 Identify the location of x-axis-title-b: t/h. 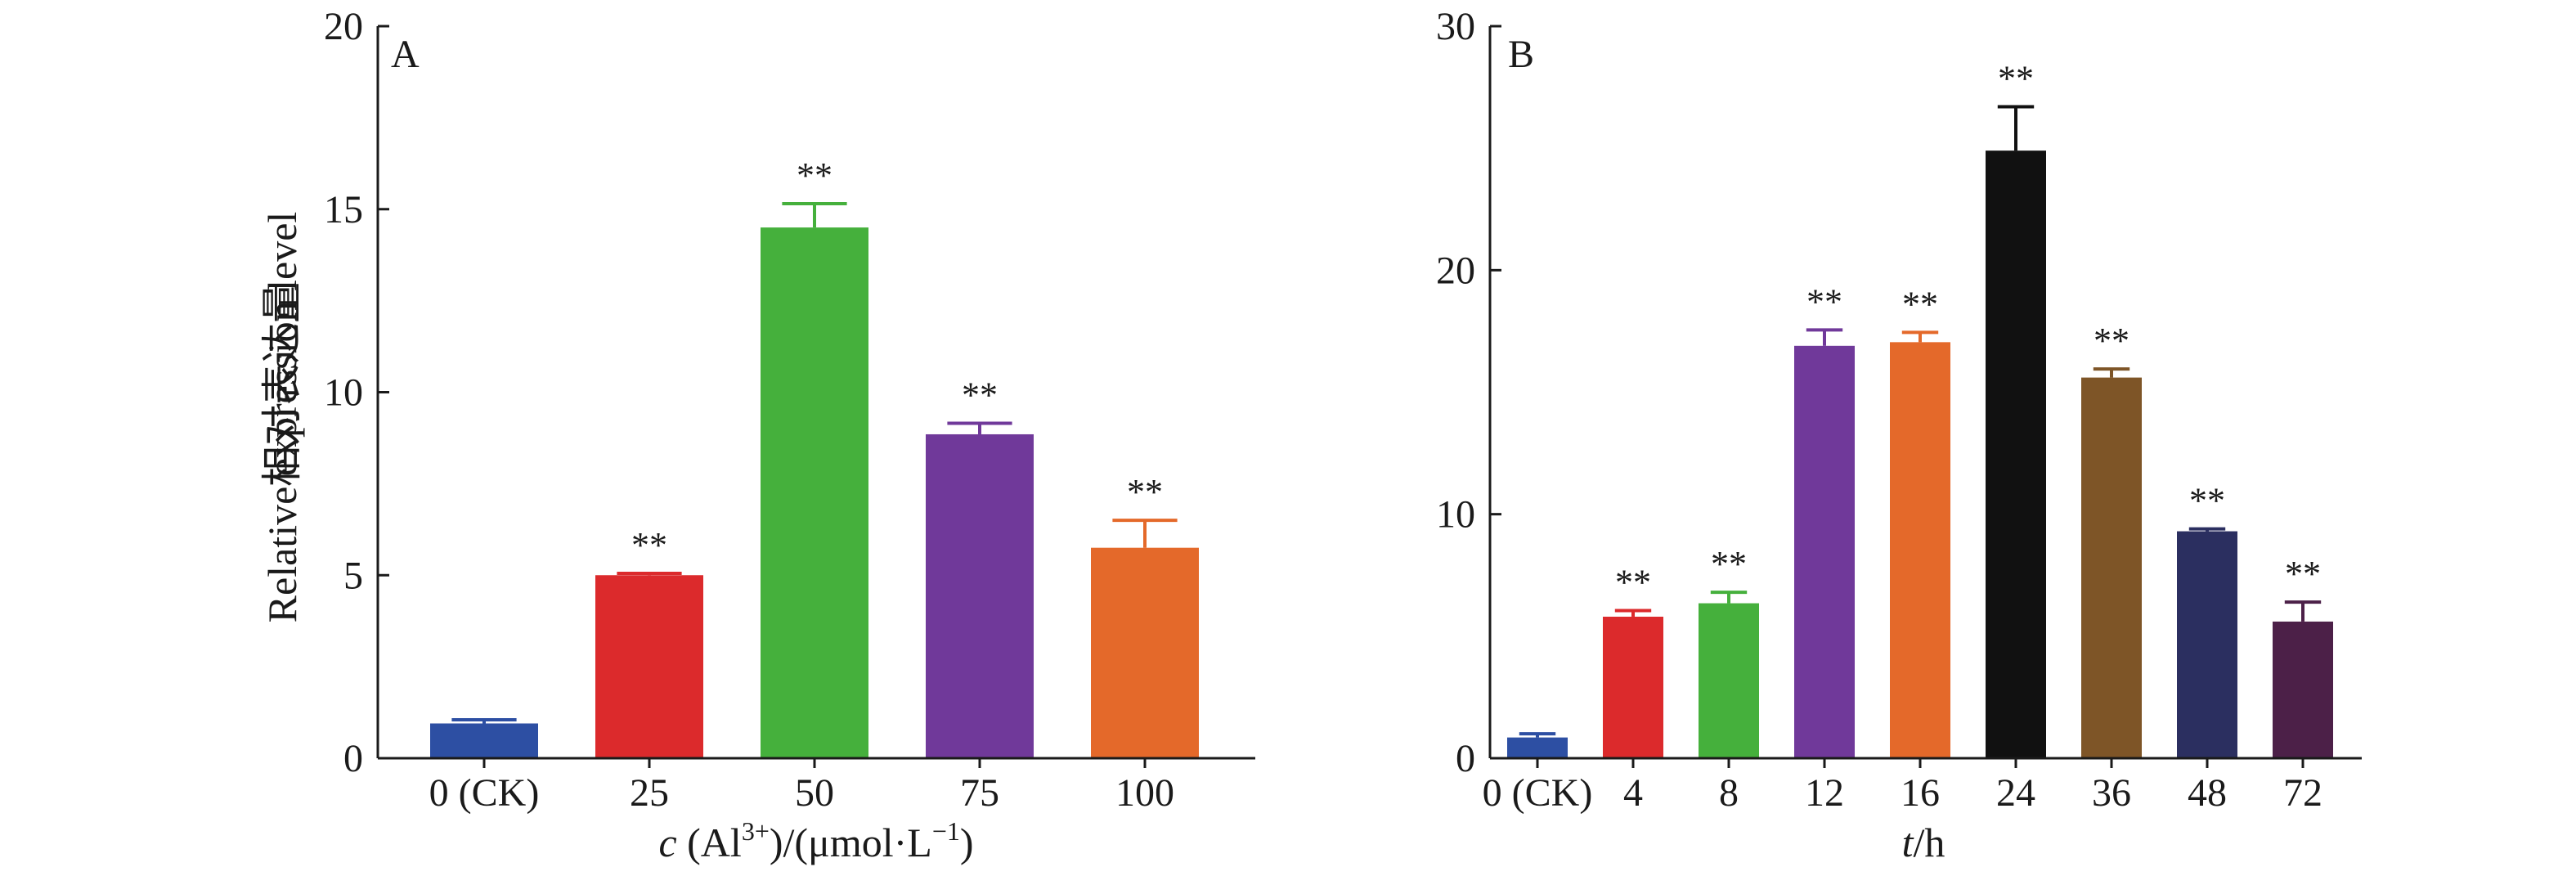
(1923, 842).